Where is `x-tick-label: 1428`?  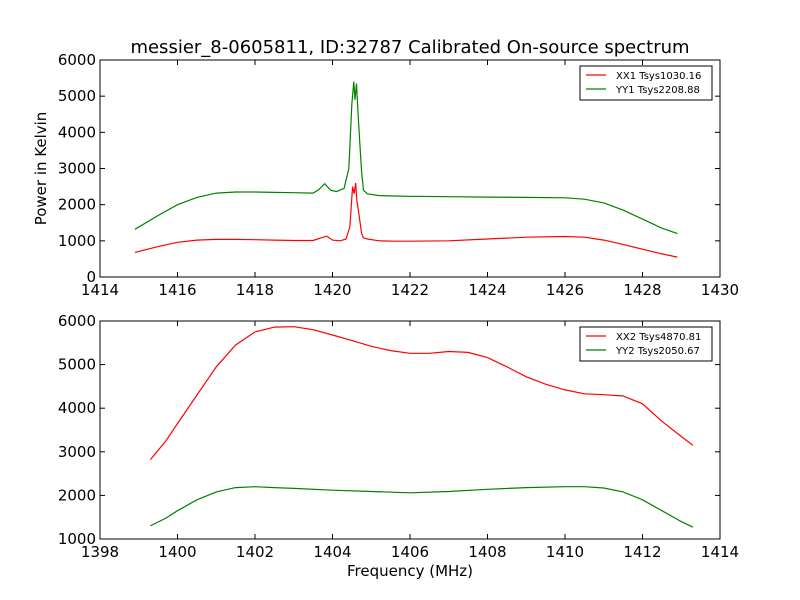 x-tick-label: 1428 is located at coordinates (642, 290).